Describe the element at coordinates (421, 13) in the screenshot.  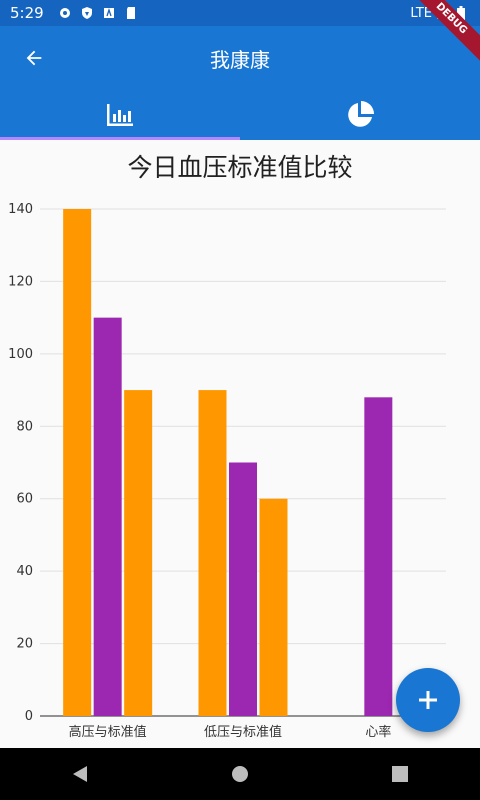
I see `network-label: LTE` at that location.